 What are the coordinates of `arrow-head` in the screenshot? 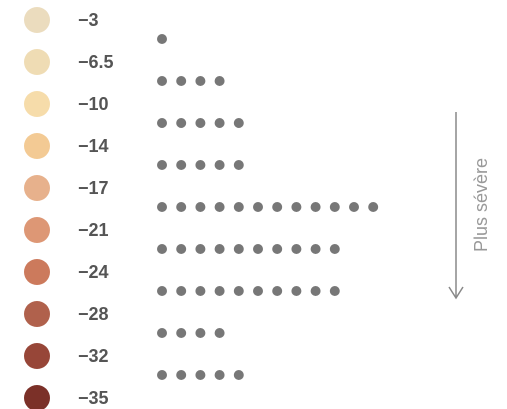 It's located at (456, 293).